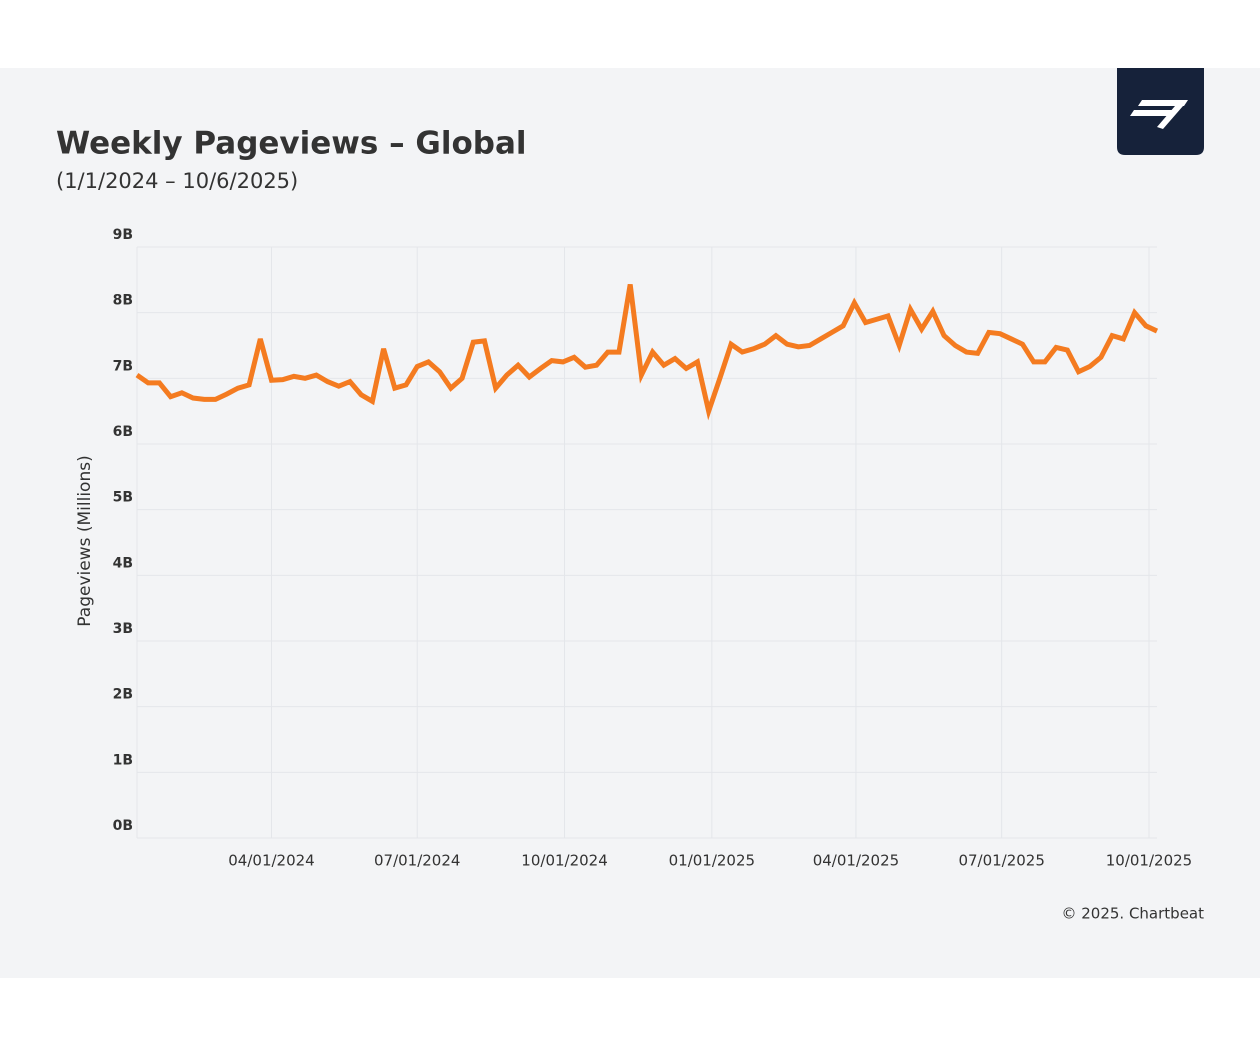 Image resolution: width=1260 pixels, height=1048 pixels. Describe the element at coordinates (123, 629) in the screenshot. I see `y-tick-label: 3B` at that location.